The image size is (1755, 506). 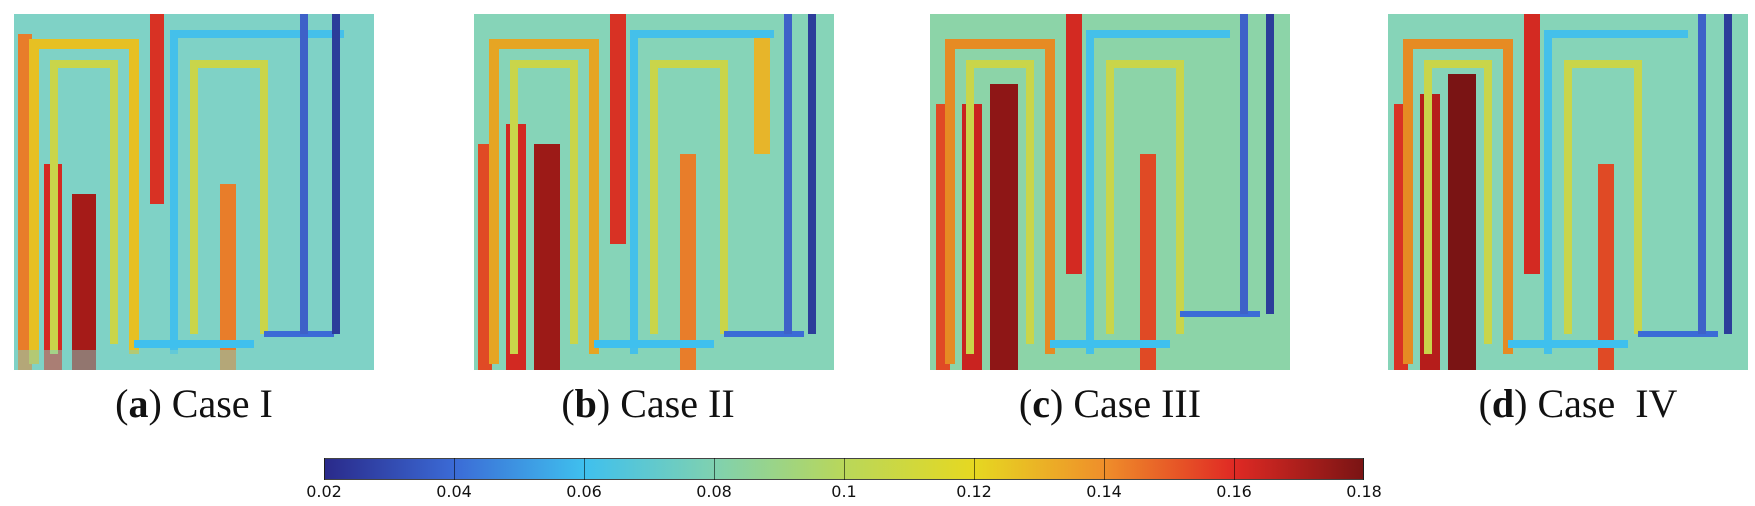 What do you see at coordinates (1137, 403) in the screenshot?
I see `caption-label-c: Case III` at bounding box center [1137, 403].